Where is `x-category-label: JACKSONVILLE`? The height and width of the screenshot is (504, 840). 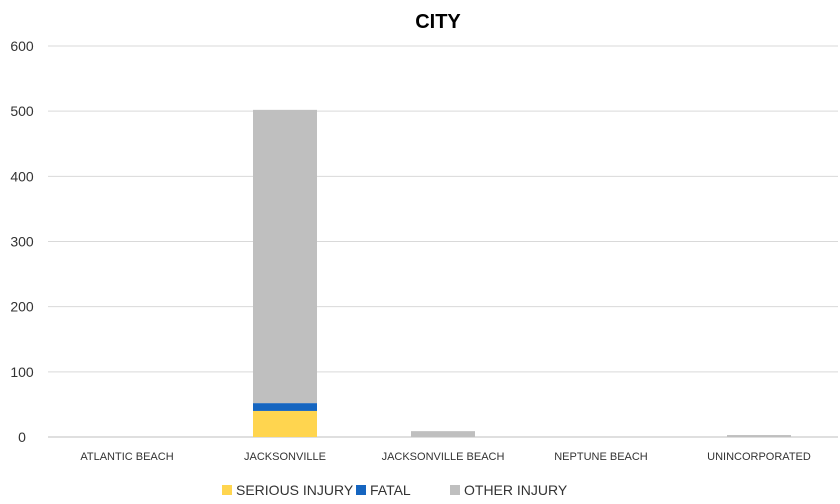 x-category-label: JACKSONVILLE is located at coordinates (285, 457).